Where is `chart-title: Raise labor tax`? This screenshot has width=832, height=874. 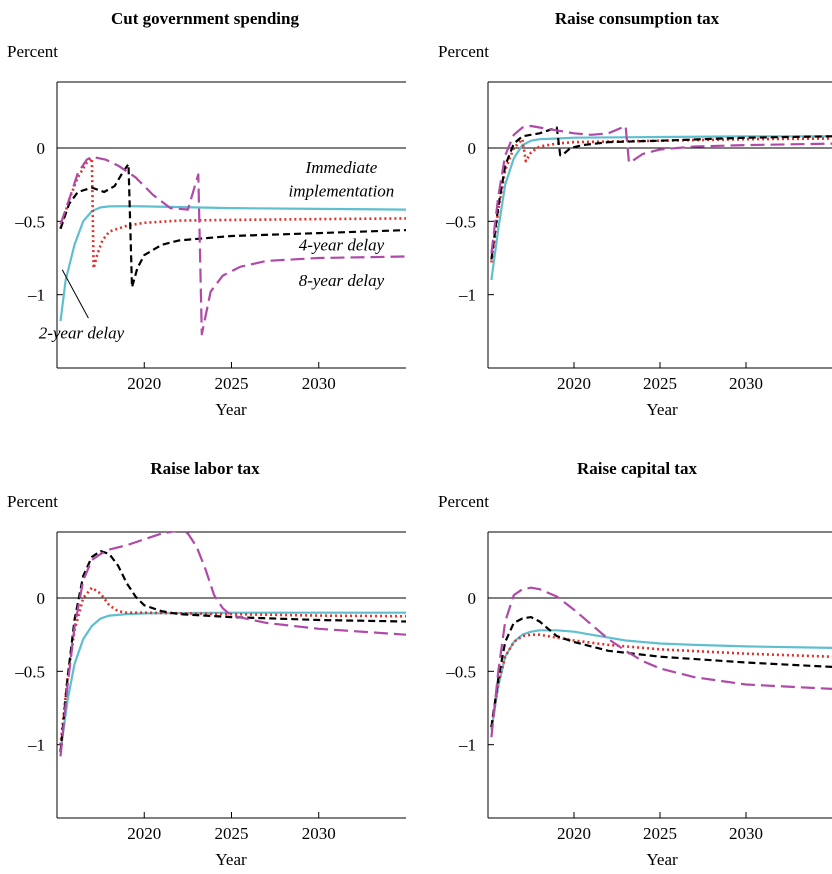 chart-title: Raise labor tax is located at coordinates (205, 468).